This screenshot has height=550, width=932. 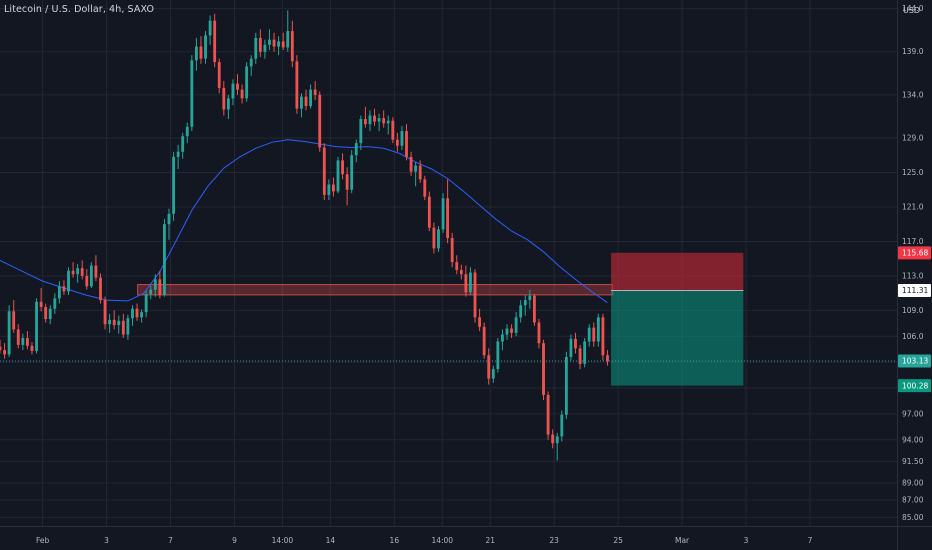 What do you see at coordinates (913, 461) in the screenshot?
I see `price-tick-label: 91.50` at bounding box center [913, 461].